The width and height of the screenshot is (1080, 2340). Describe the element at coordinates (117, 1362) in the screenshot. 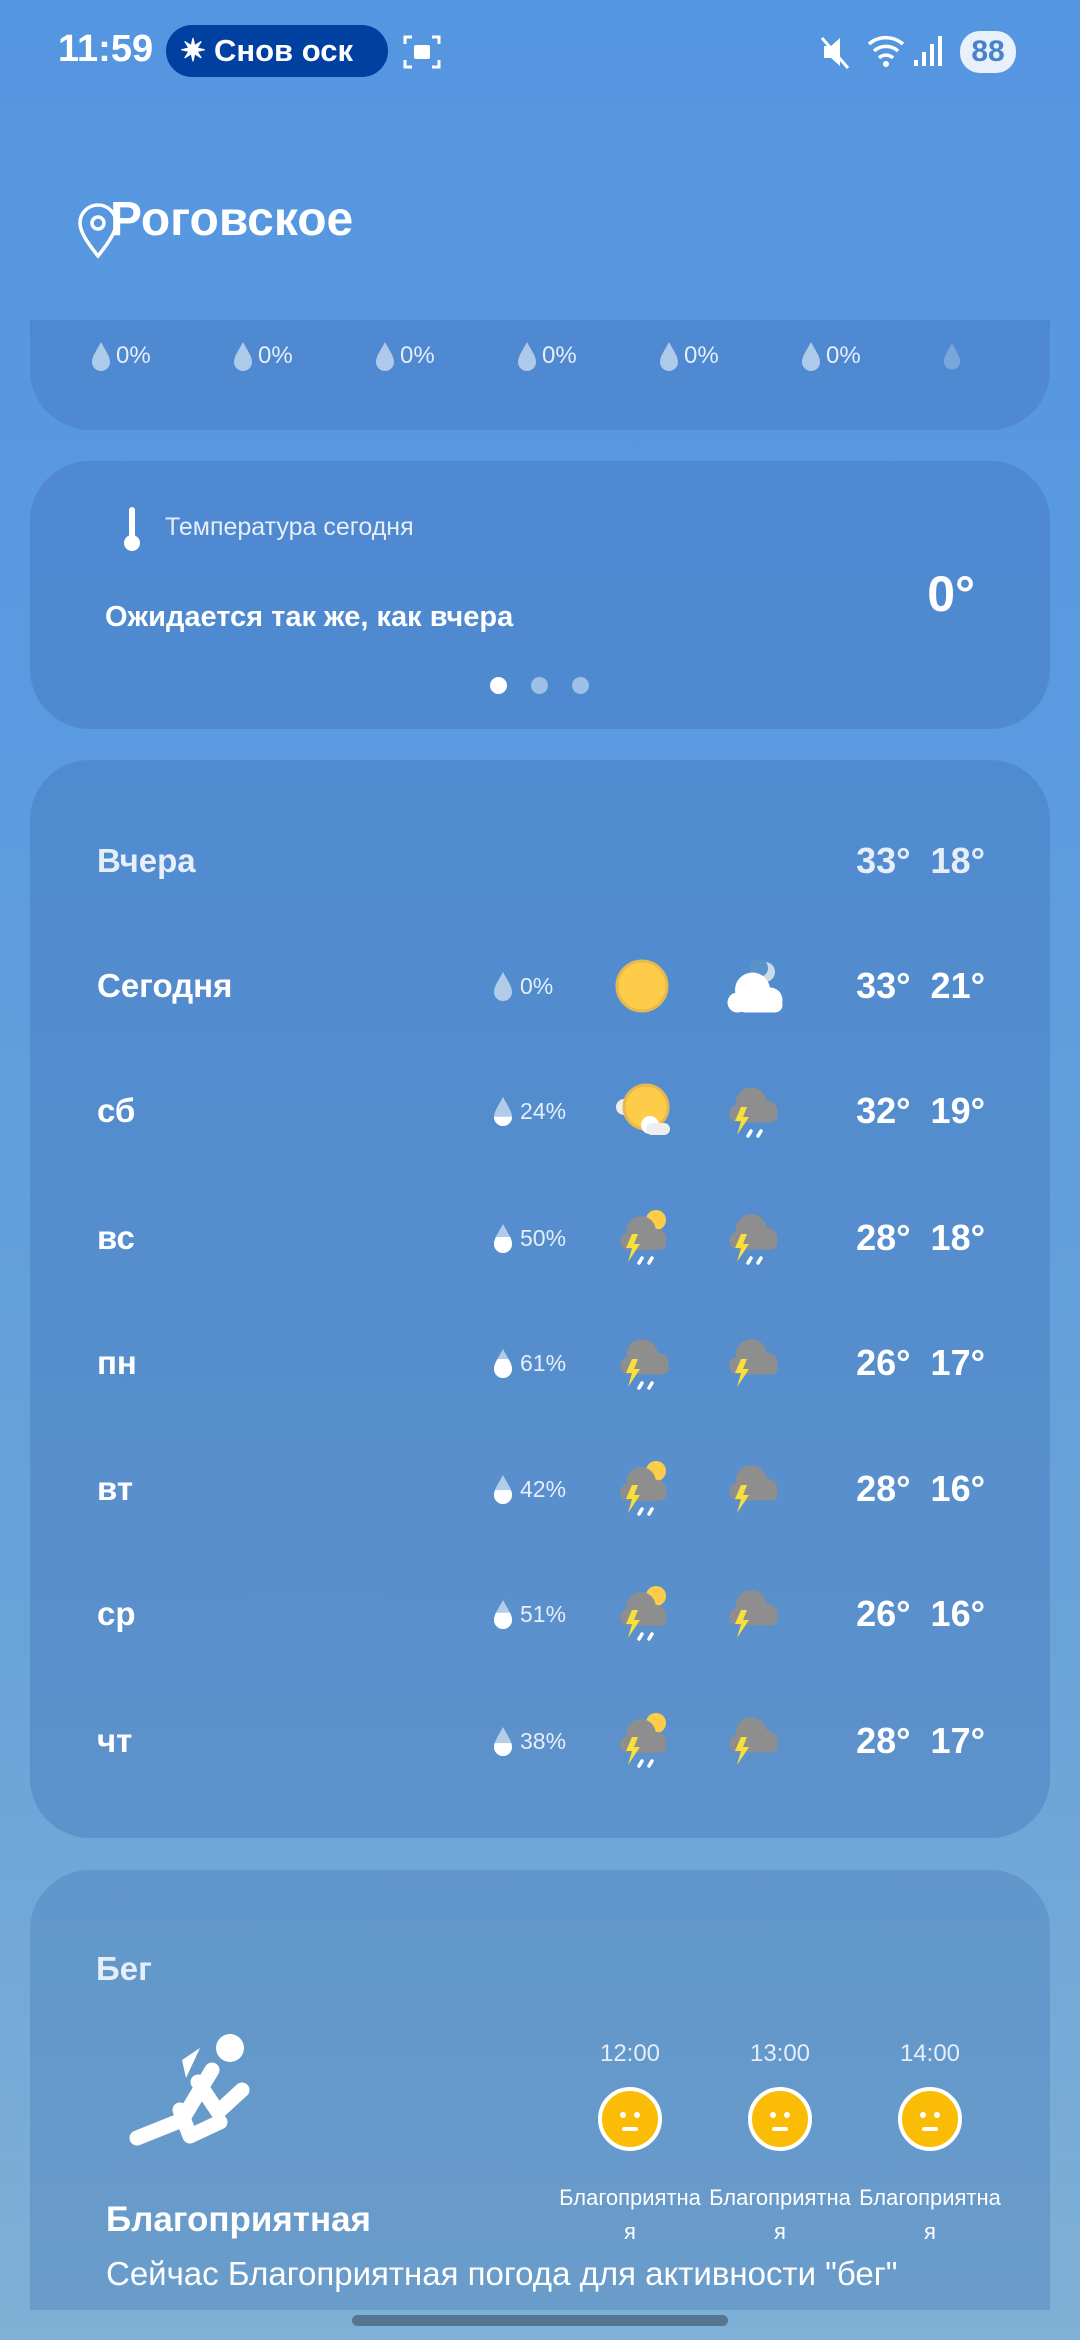

I see `forecast-day: пн` at that location.